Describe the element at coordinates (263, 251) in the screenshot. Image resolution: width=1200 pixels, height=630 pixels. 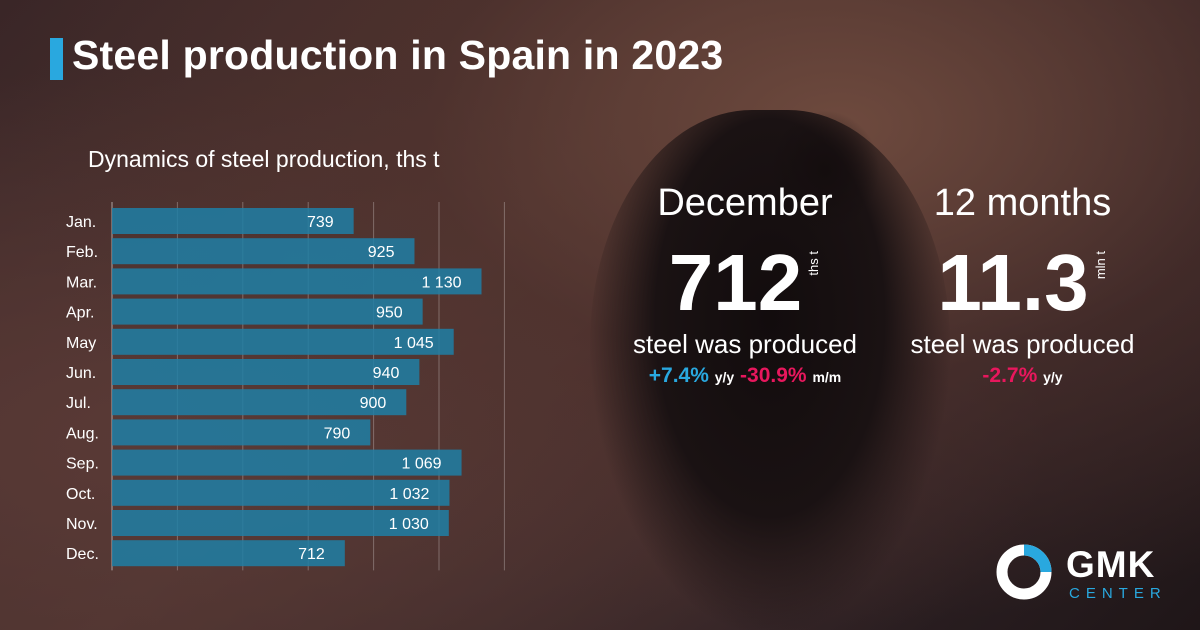
I see `bar-feb` at that location.